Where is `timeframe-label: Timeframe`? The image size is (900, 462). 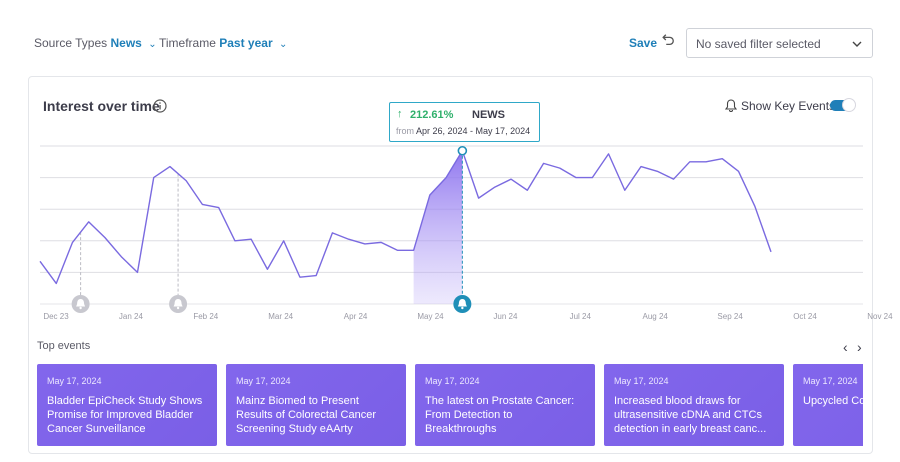
timeframe-label: Timeframe is located at coordinates (187, 43).